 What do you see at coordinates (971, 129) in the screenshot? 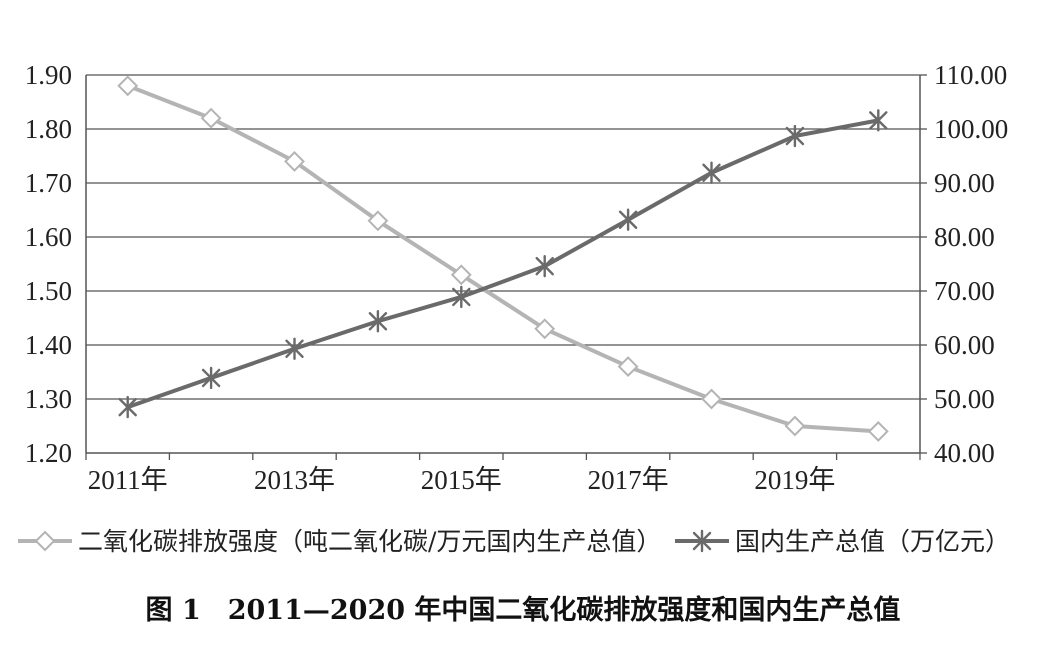
I see `right-tick-label: 100.00` at bounding box center [971, 129].